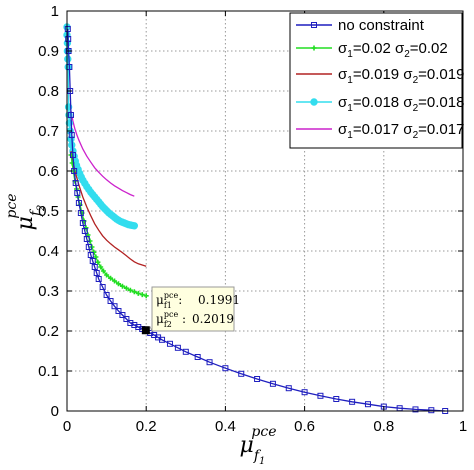 Image resolution: width=474 pixels, height=470 pixels. I want to click on datatip-y-label: μf2pce :, so click(171, 317).